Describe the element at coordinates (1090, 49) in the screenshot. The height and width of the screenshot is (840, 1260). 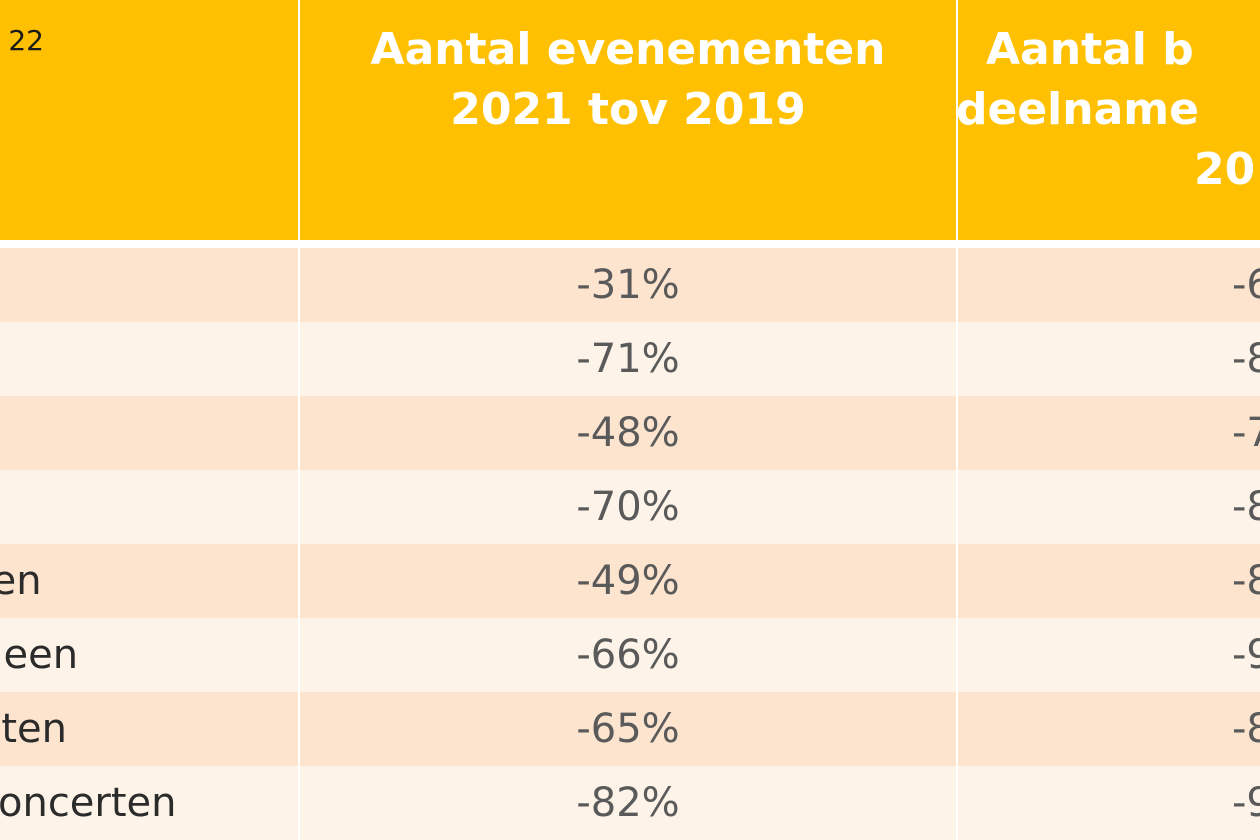
I see `header-participants-line-1: Aantal b` at that location.